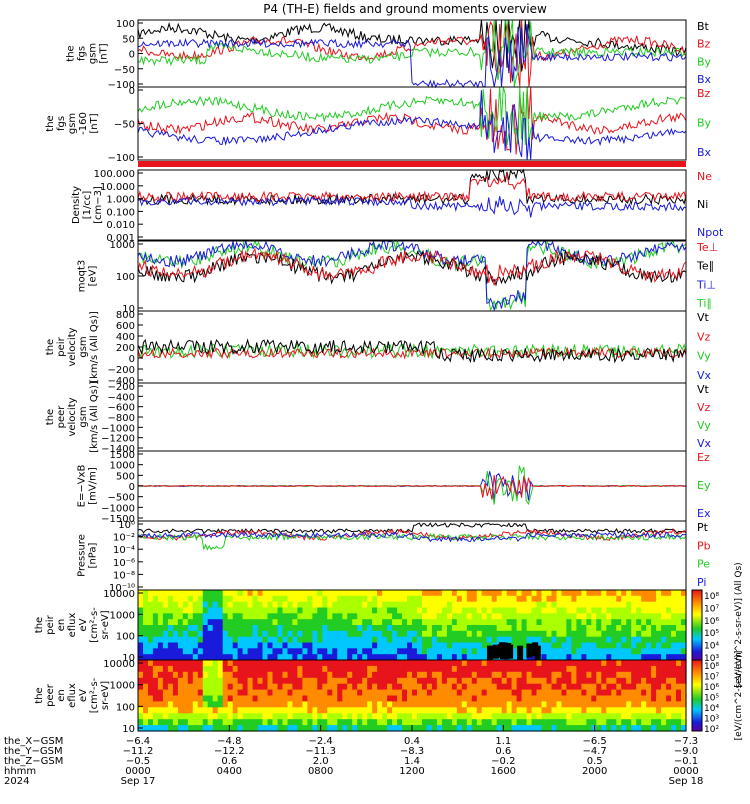 Image resolution: width=750 pixels, height=804 pixels. I want to click on peer-vel-legend-2: Vy, so click(704, 425).